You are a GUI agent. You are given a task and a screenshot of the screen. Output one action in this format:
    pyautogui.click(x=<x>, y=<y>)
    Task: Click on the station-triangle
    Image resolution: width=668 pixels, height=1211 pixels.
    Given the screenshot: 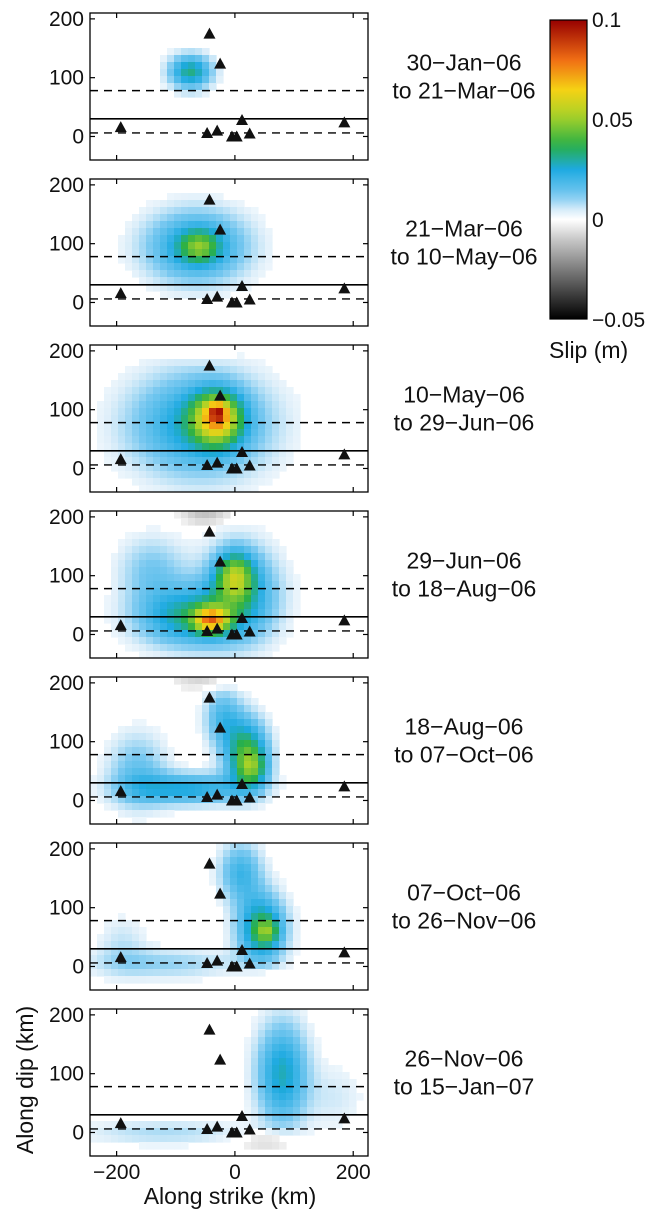 What is the action you would take?
    pyautogui.click(x=344, y=122)
    